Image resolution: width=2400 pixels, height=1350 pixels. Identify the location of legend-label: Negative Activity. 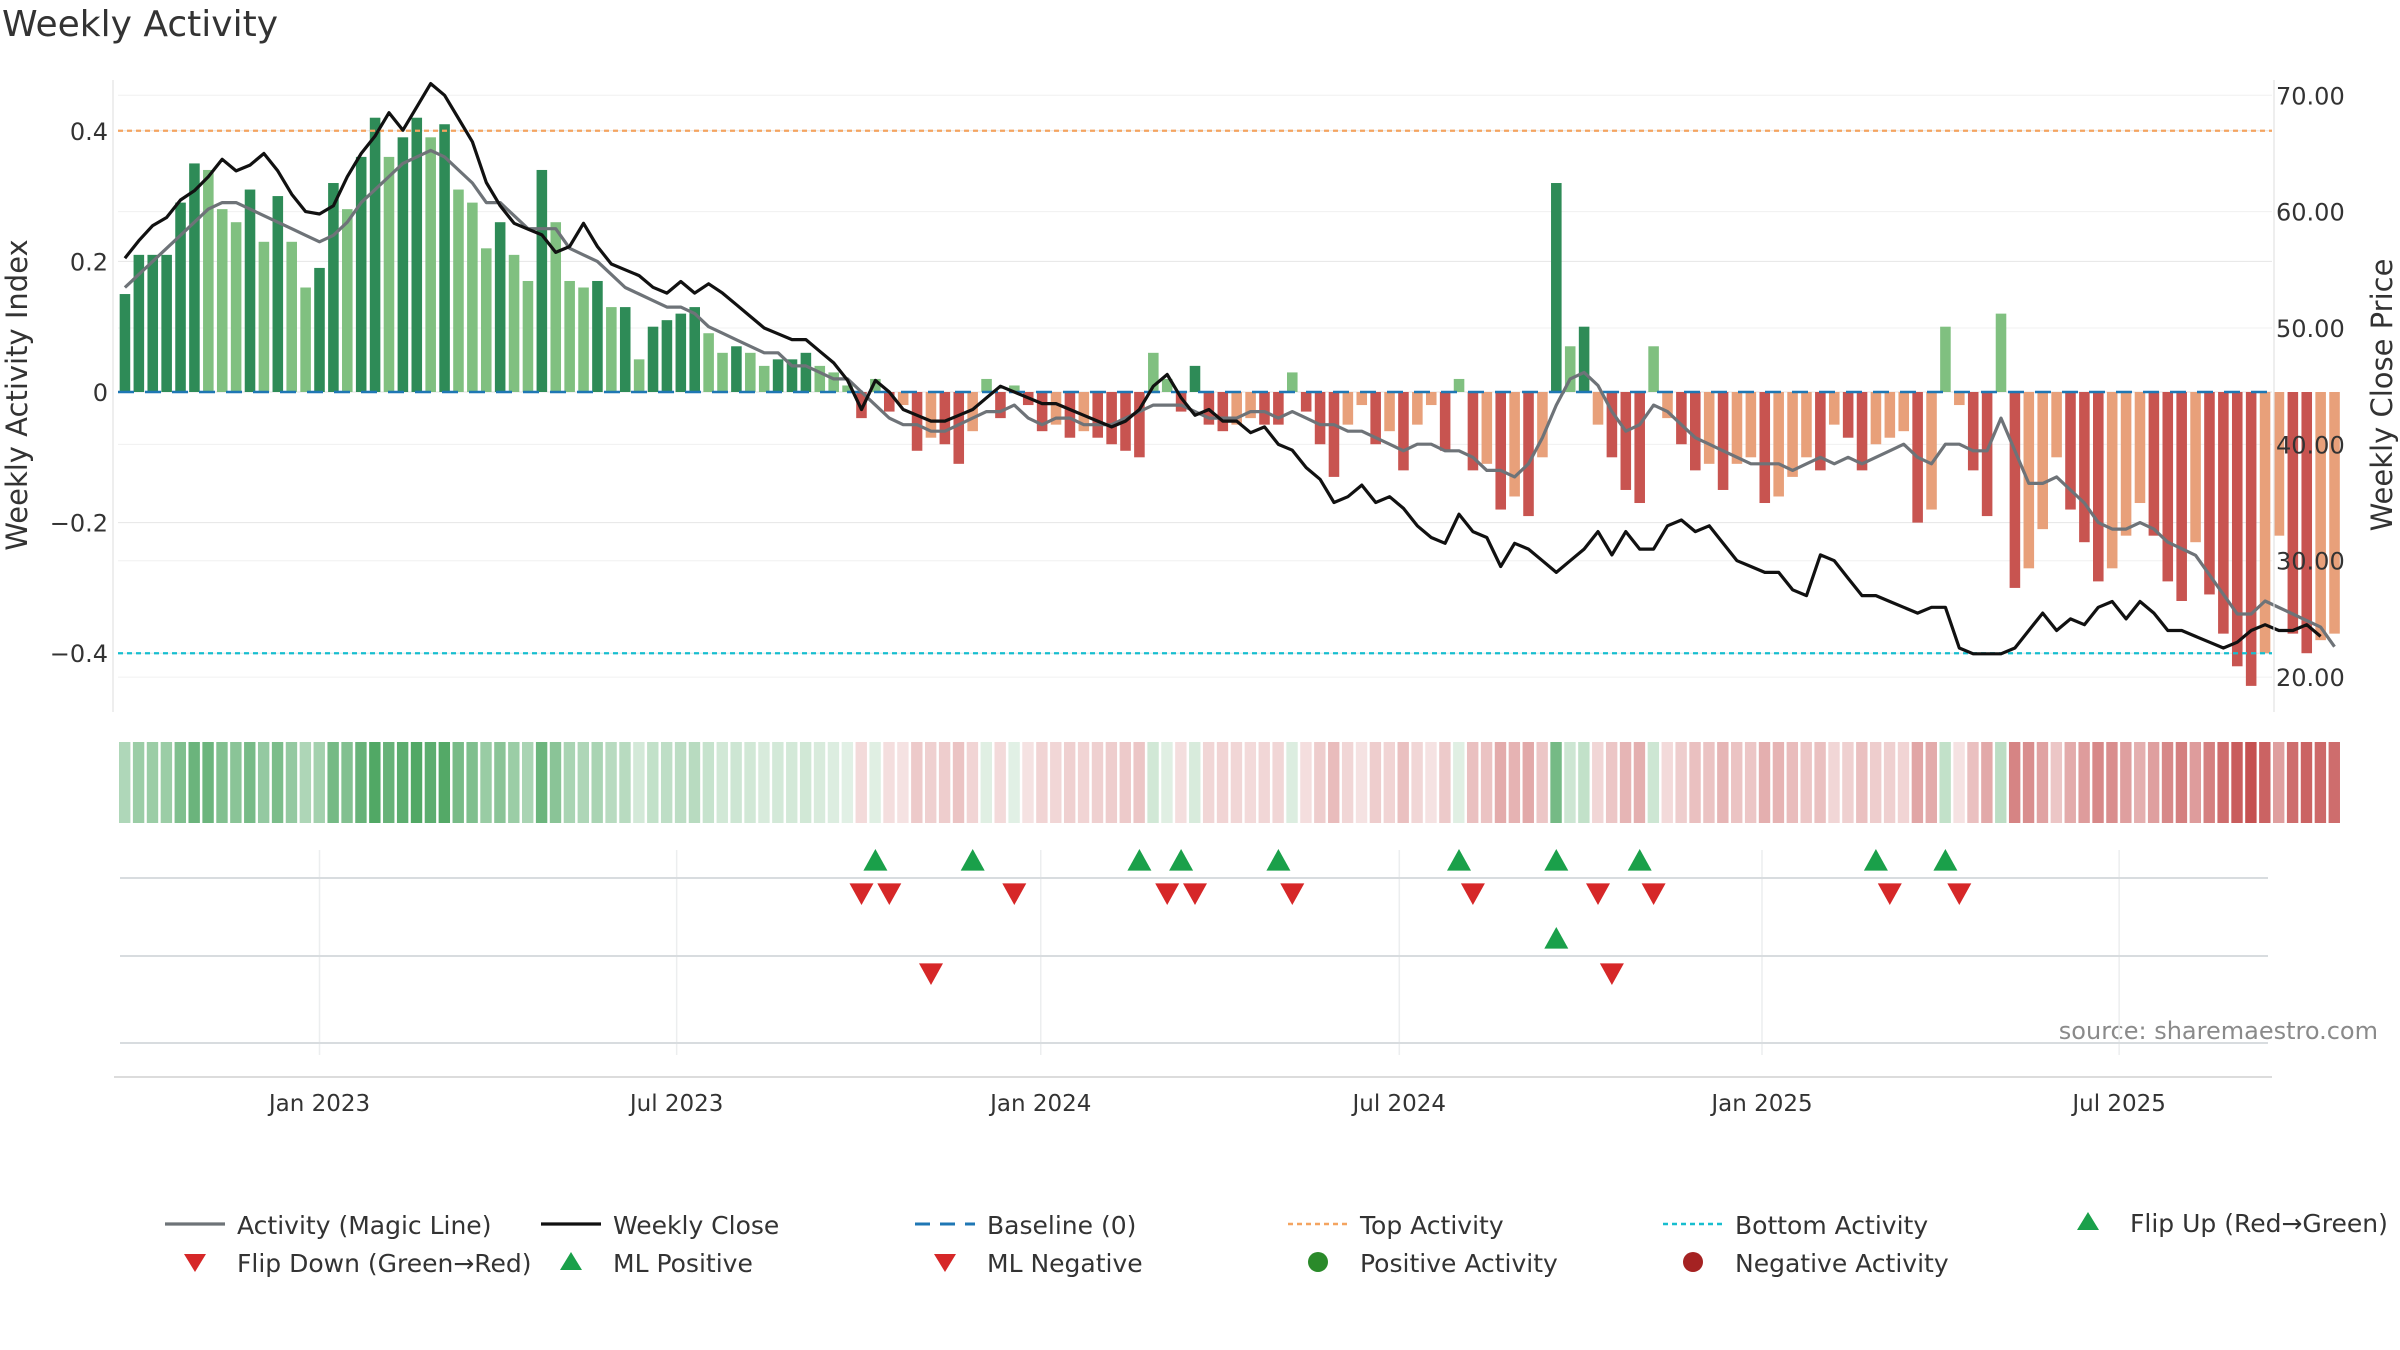
(1842, 1263).